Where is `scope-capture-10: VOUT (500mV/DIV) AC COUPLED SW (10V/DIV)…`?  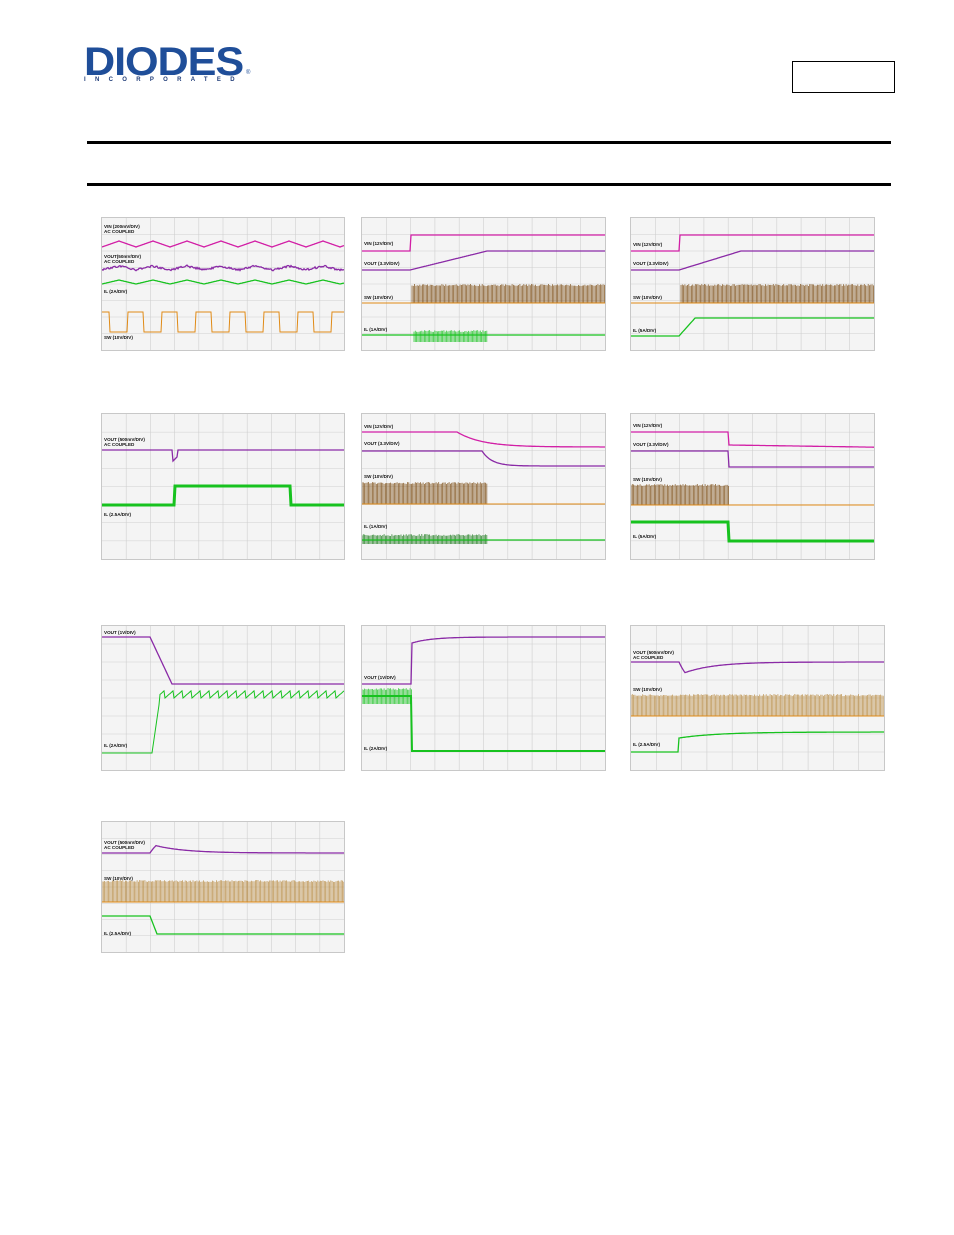 scope-capture-10: VOUT (500mV/DIV) AC COUPLED SW (10V/DIV)… is located at coordinates (223, 887).